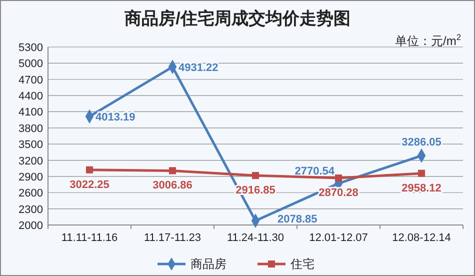 This screenshot has height=276, width=475. Describe the element at coordinates (30, 210) in the screenshot. I see `y-tick-label: 2300` at that location.